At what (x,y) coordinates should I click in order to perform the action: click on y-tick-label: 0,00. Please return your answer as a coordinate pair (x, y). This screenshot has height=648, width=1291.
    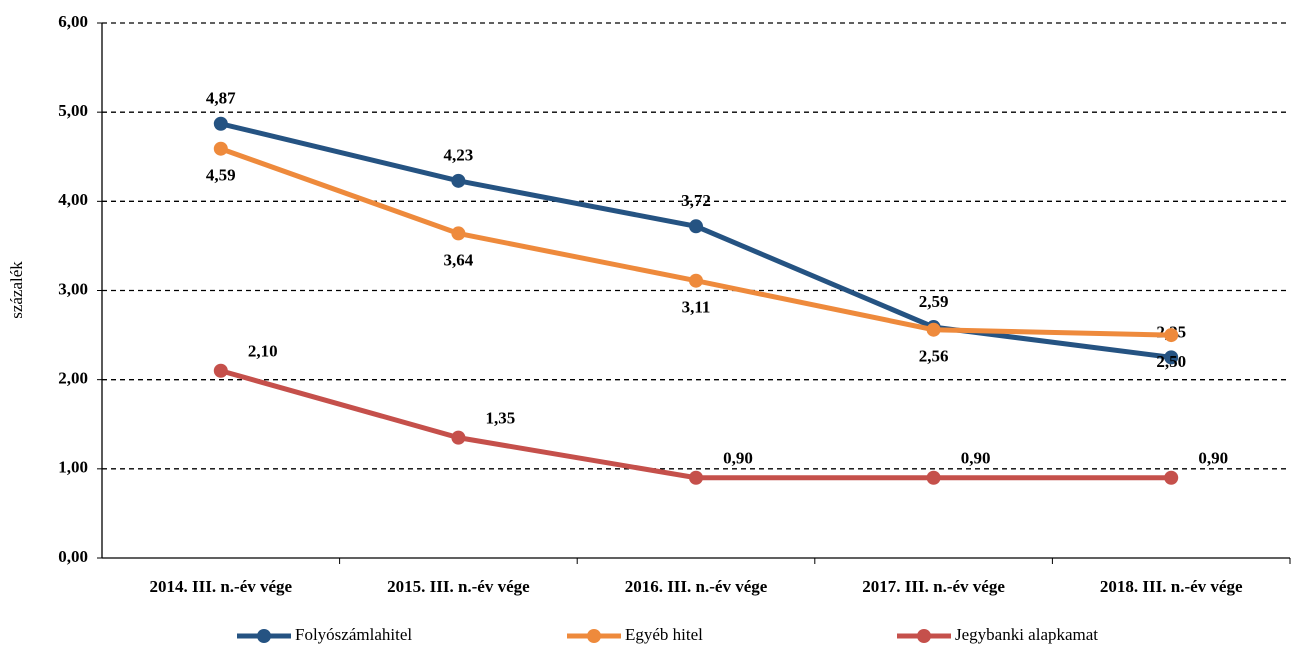
    Looking at the image, I should click on (73, 556).